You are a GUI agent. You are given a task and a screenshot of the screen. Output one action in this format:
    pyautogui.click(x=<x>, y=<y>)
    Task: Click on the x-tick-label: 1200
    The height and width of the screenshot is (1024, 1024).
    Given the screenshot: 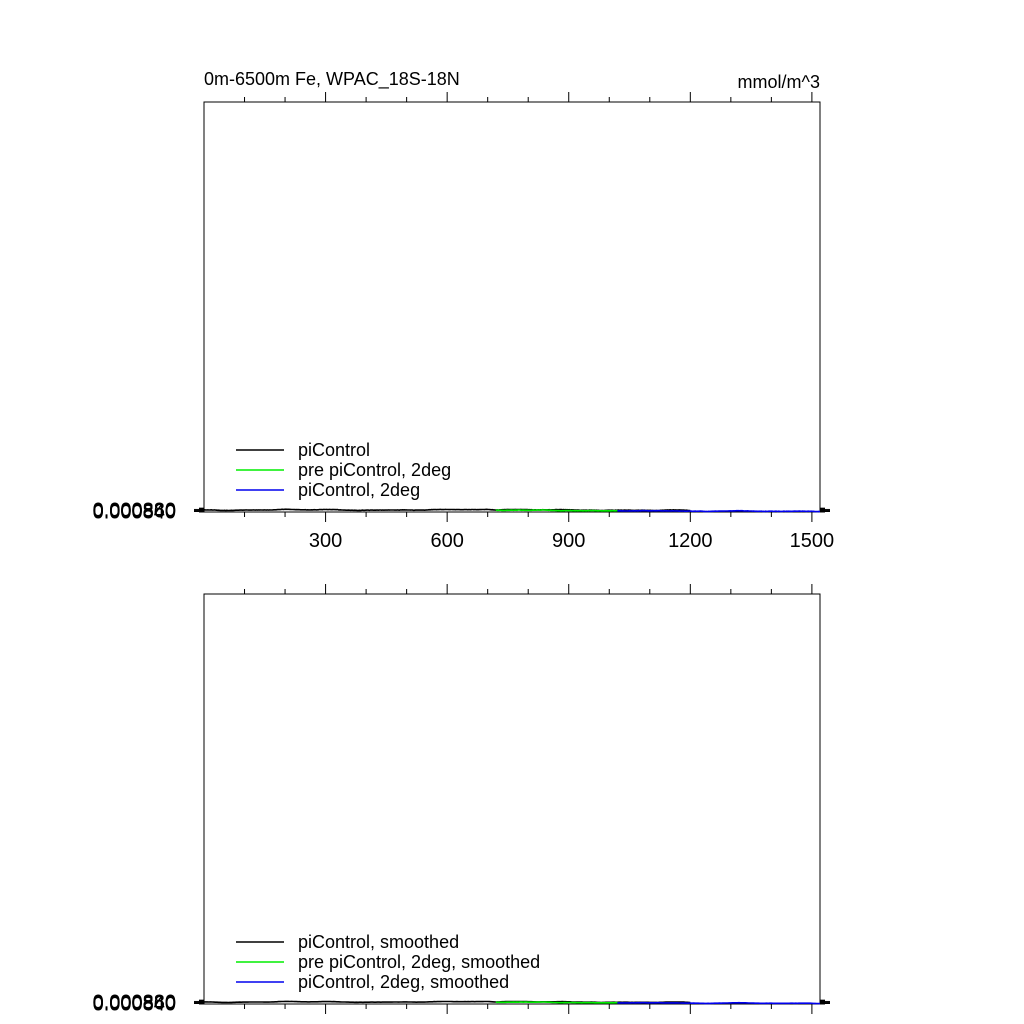 What is the action you would take?
    pyautogui.click(x=690, y=541)
    